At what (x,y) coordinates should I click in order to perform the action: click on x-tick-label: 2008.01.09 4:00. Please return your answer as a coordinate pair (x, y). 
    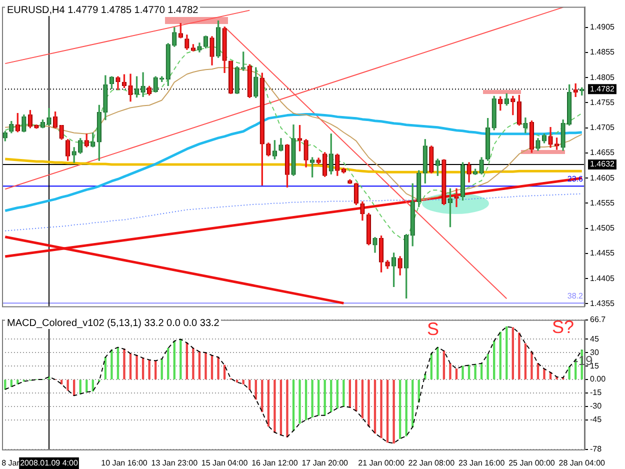
    Looking at the image, I should click on (49, 463).